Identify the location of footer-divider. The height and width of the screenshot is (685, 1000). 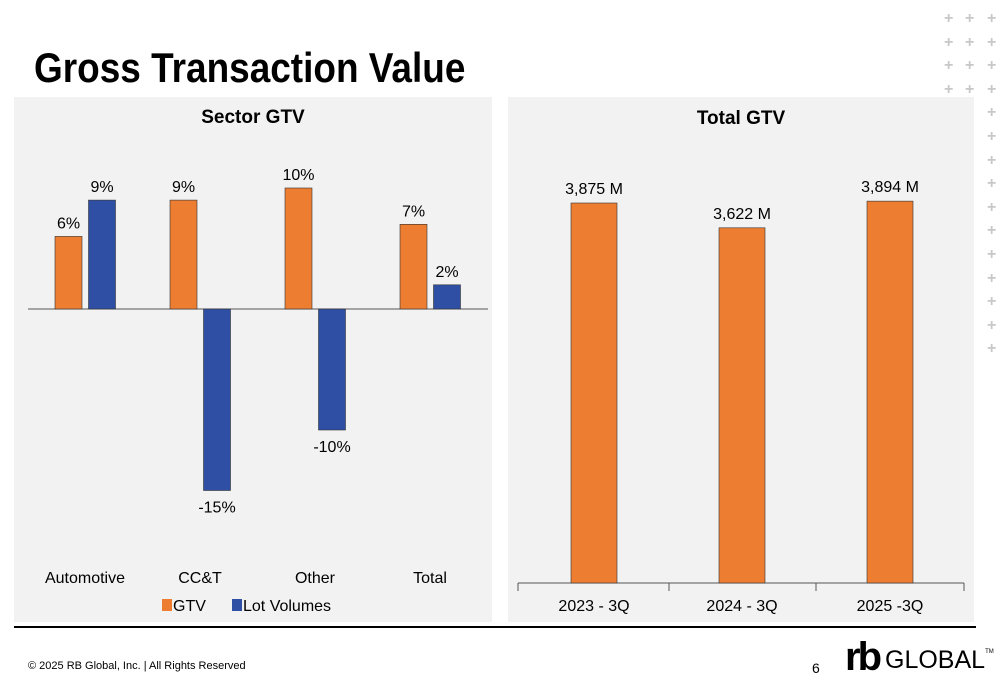
(495, 627).